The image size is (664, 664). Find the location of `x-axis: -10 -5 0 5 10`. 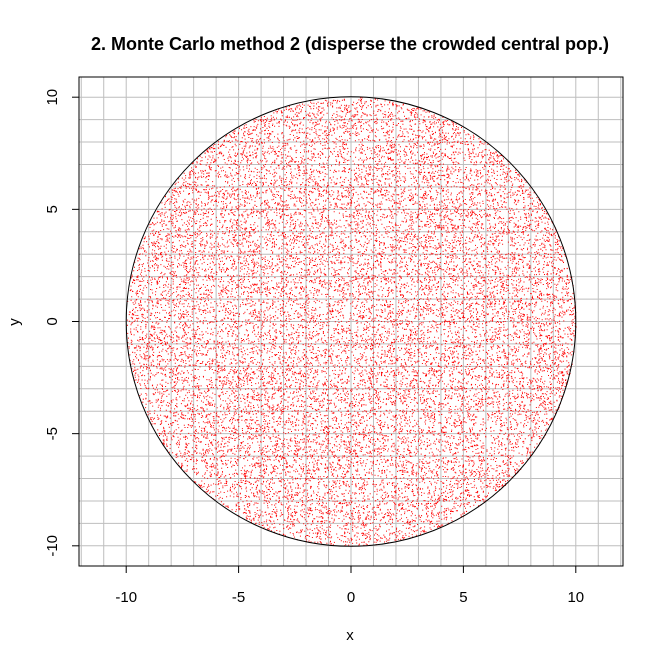

x-axis: -10 -5 0 5 10 is located at coordinates (349, 585).